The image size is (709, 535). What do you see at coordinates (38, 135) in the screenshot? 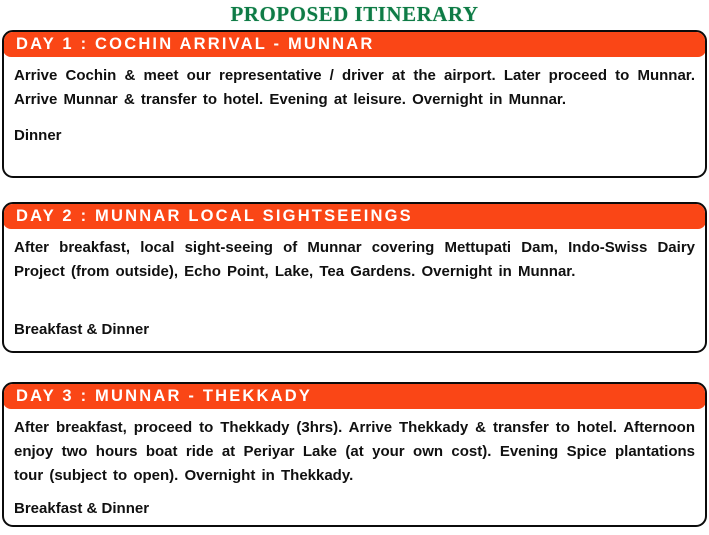
I see `day-1-meals: Dinner` at bounding box center [38, 135].